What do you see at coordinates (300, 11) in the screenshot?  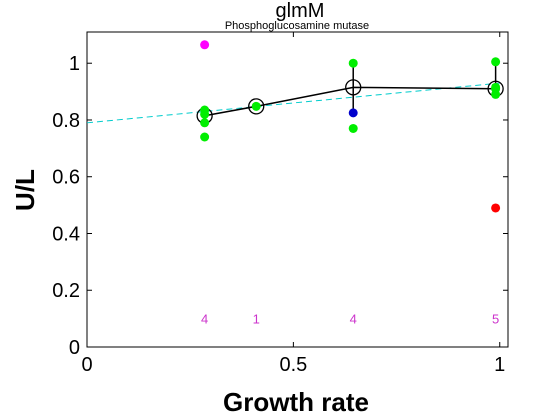 I see `chart-title: glmM` at bounding box center [300, 11].